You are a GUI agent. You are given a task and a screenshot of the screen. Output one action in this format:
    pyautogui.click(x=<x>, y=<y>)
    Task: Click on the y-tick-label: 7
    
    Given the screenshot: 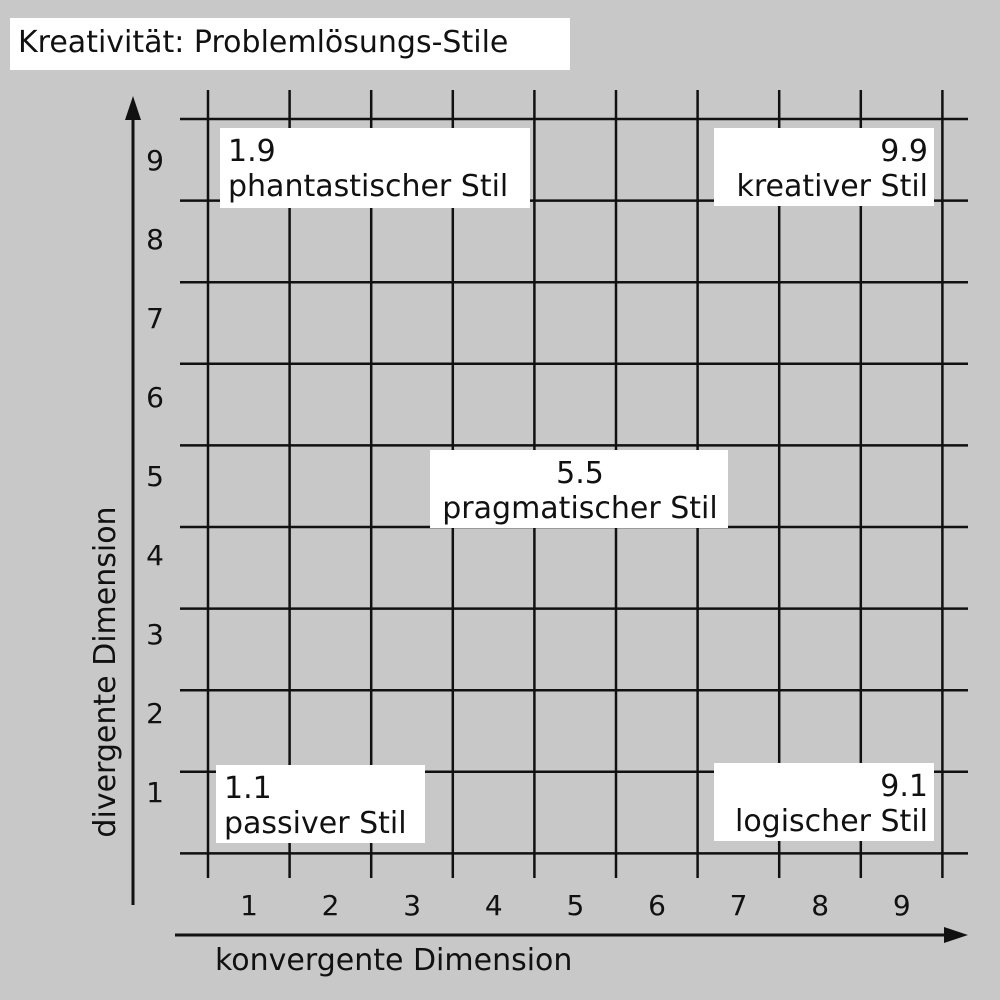 What is the action you would take?
    pyautogui.click(x=155, y=318)
    